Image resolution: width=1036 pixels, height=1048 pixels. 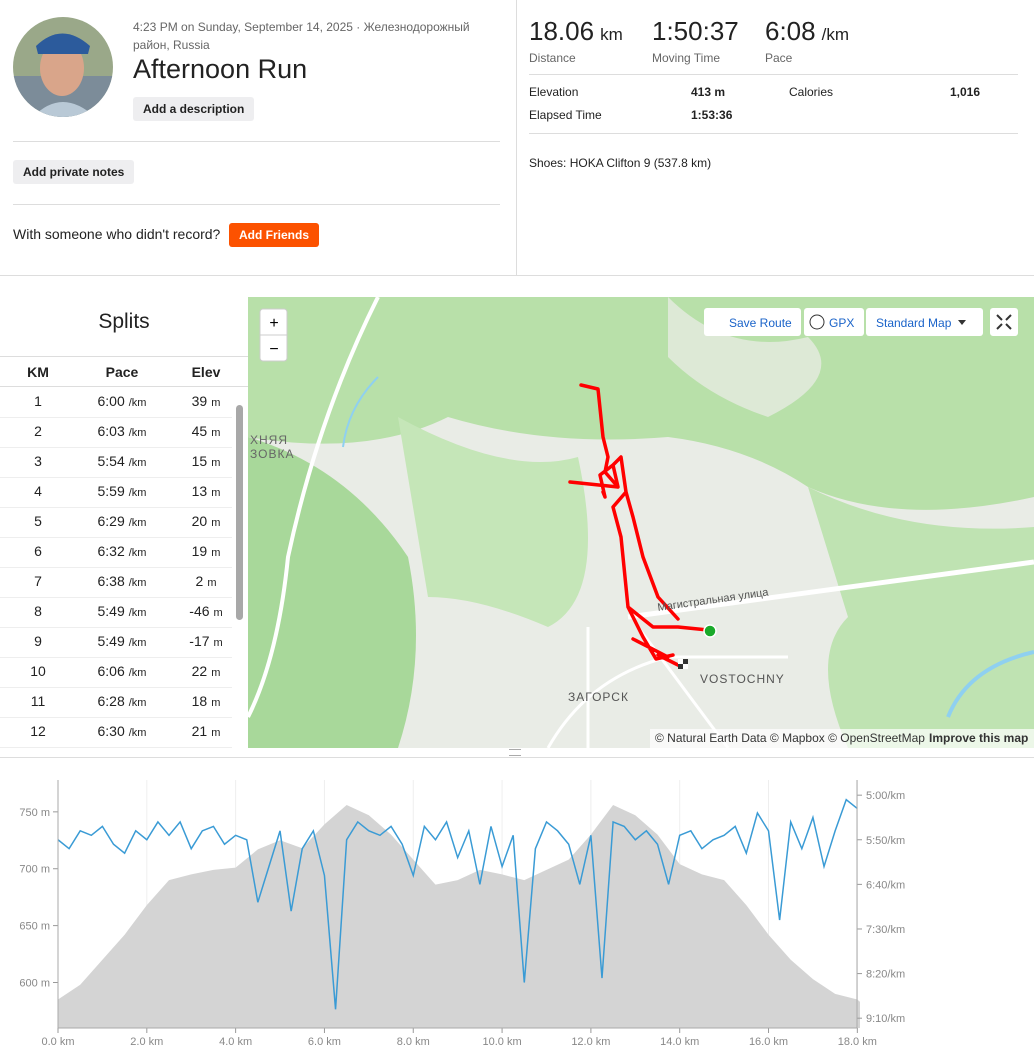 I want to click on elev-value: 13, so click(x=199, y=491).